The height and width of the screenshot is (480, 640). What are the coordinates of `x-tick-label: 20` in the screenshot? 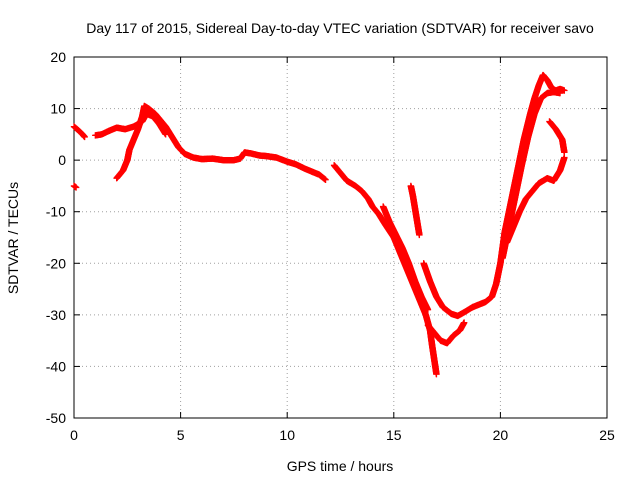 It's located at (501, 435).